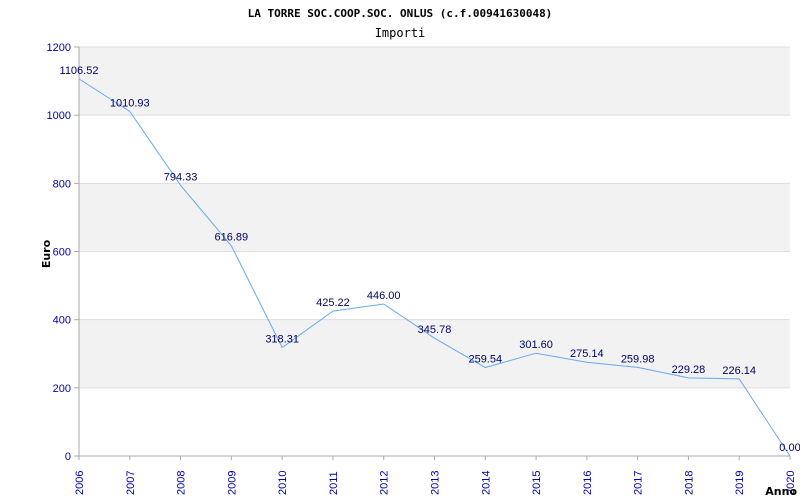 The image size is (800, 500). I want to click on data-label: 794.33, so click(181, 177).